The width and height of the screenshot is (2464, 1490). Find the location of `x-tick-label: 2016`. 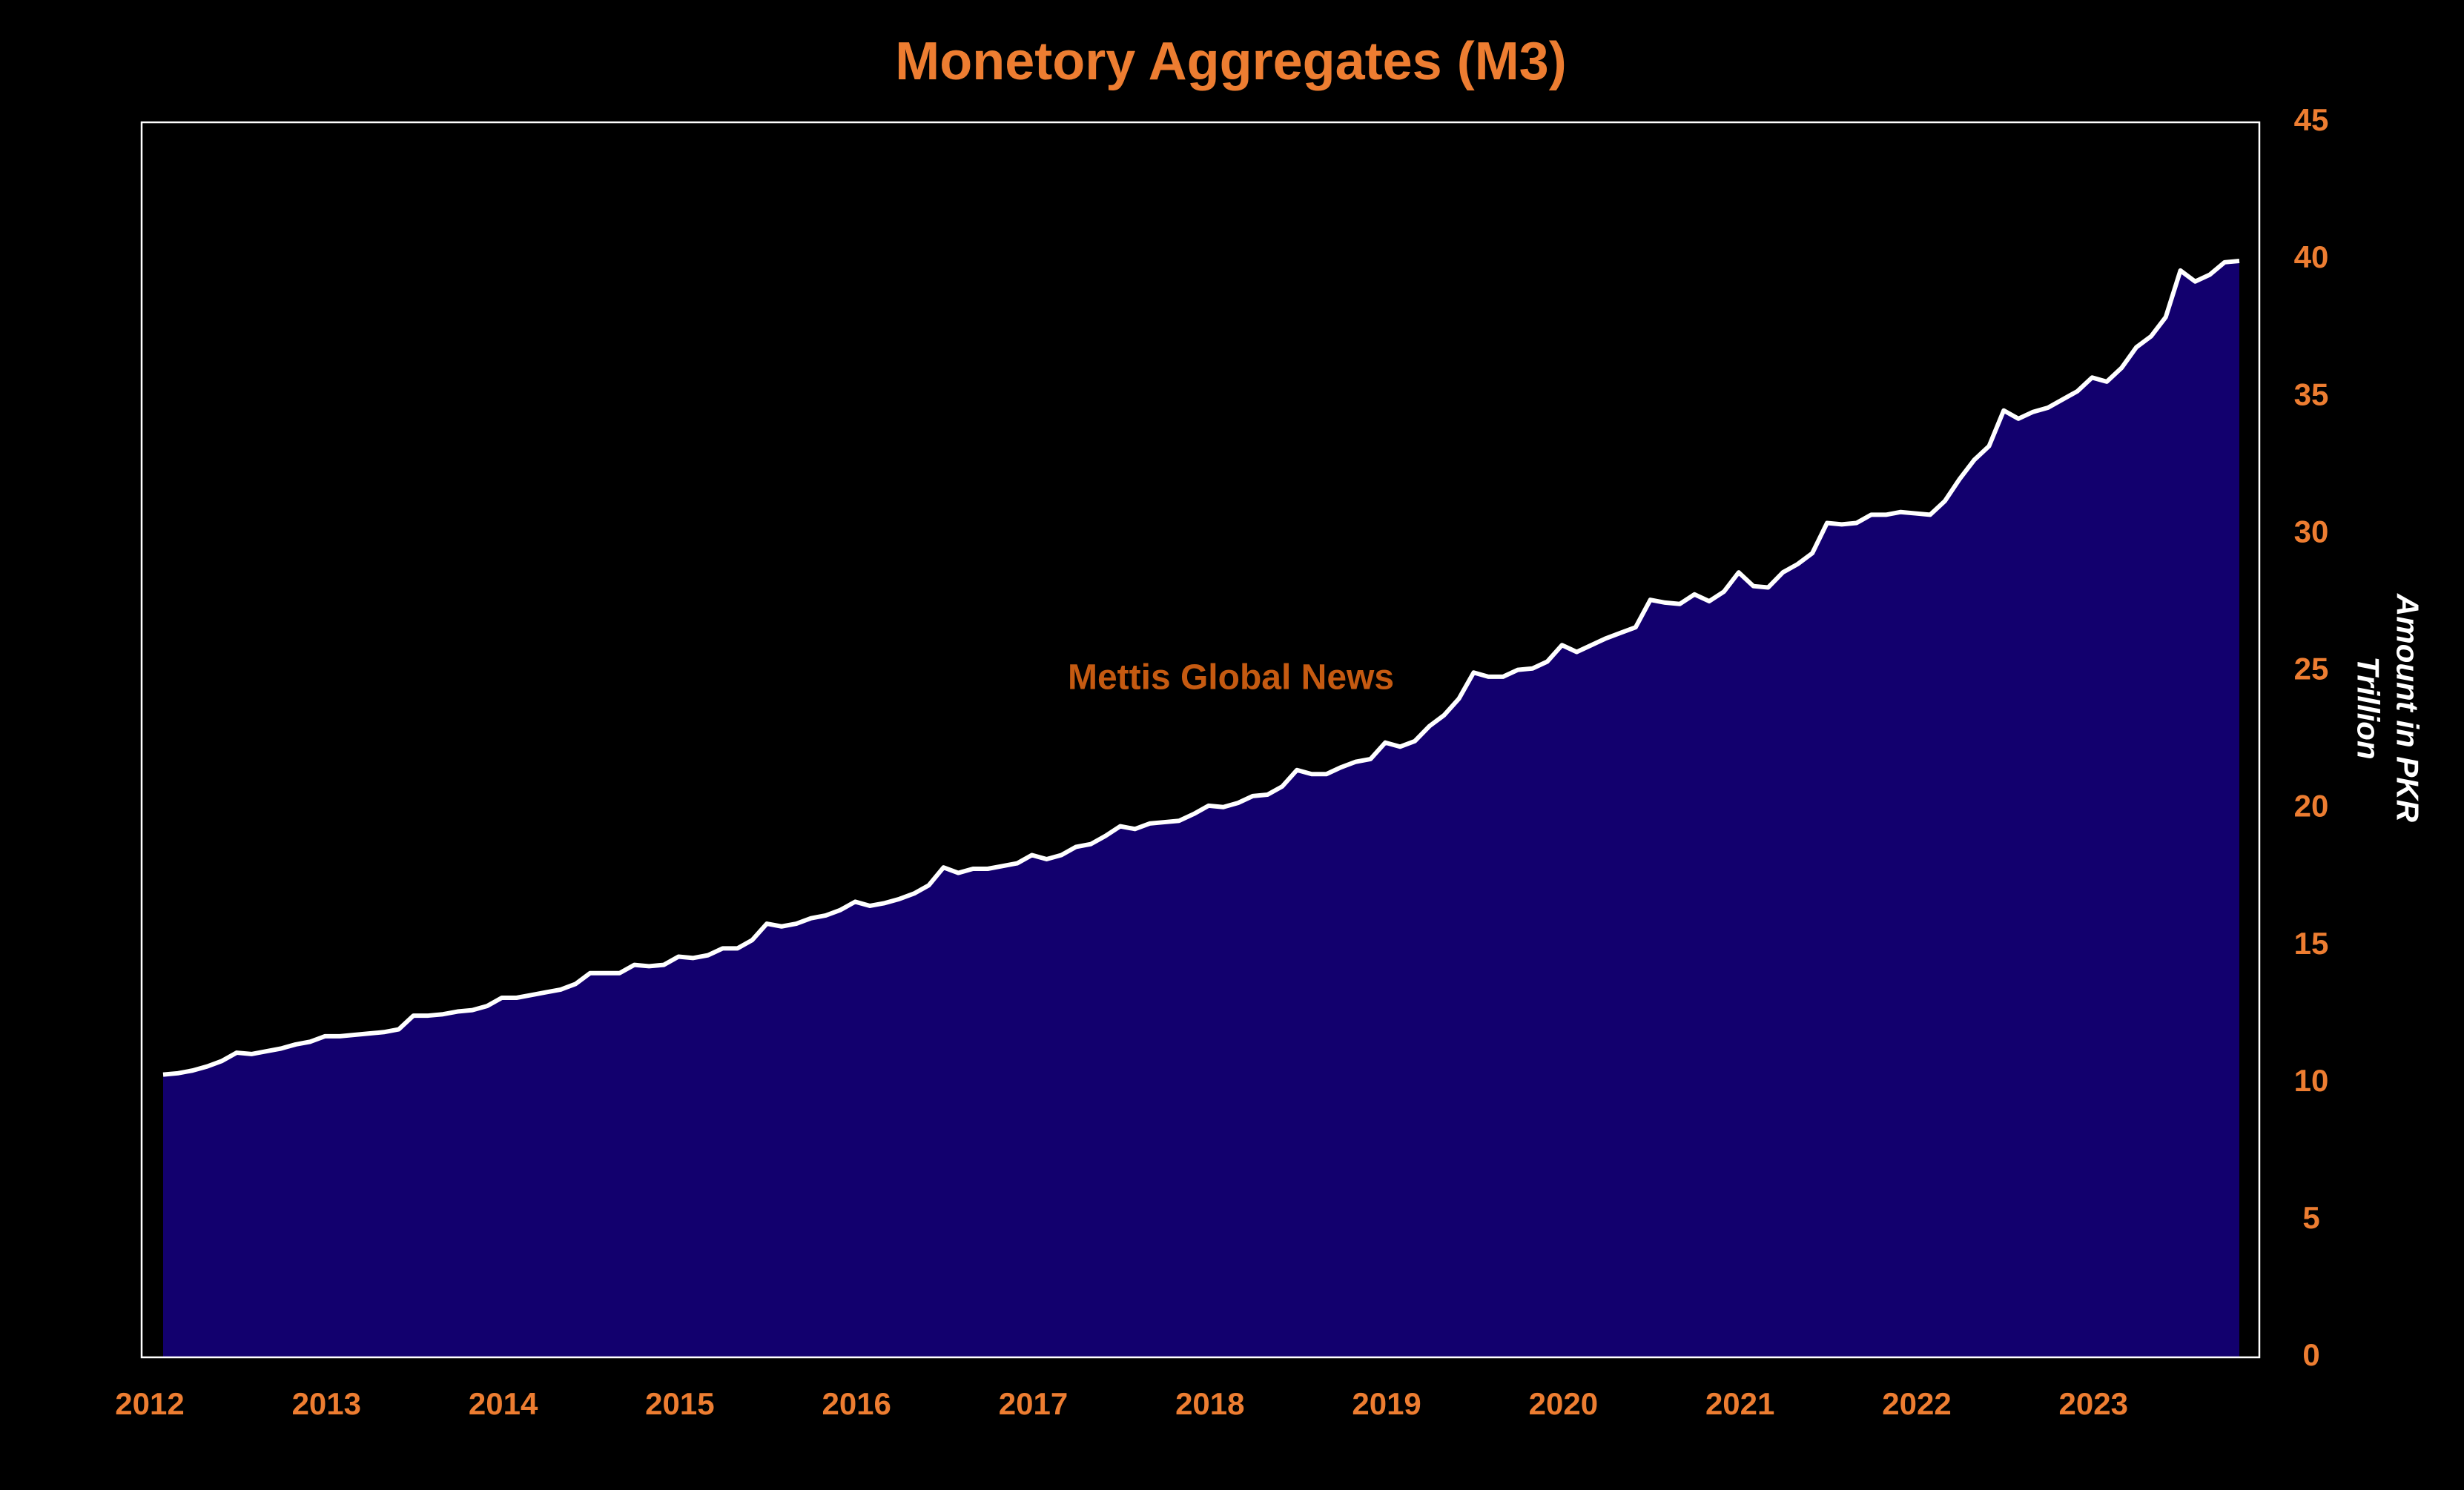

x-tick-label: 2016 is located at coordinates (857, 1403).